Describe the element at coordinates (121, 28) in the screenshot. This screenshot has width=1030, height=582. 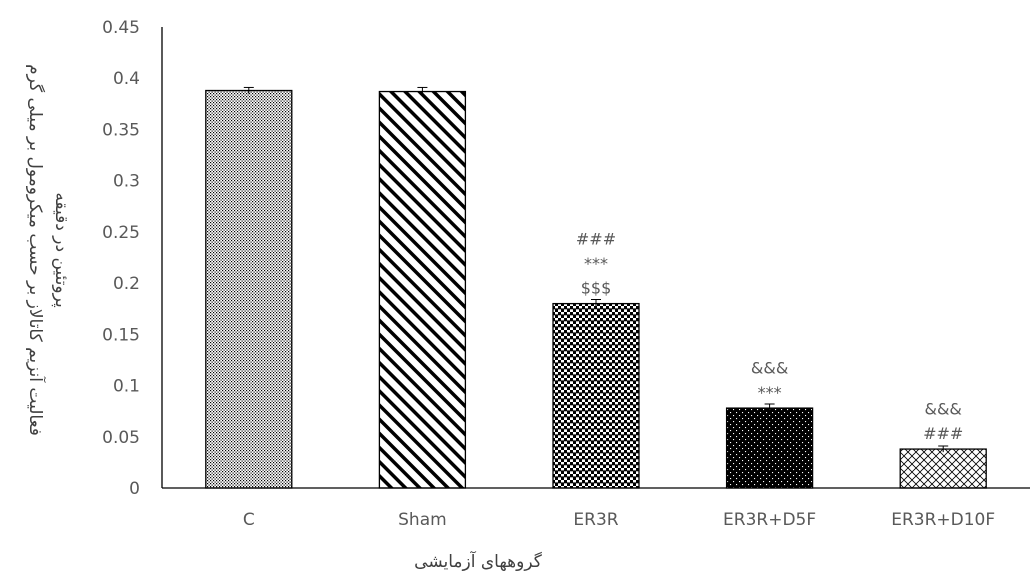
I see `y-tick-label: 0.45` at that location.